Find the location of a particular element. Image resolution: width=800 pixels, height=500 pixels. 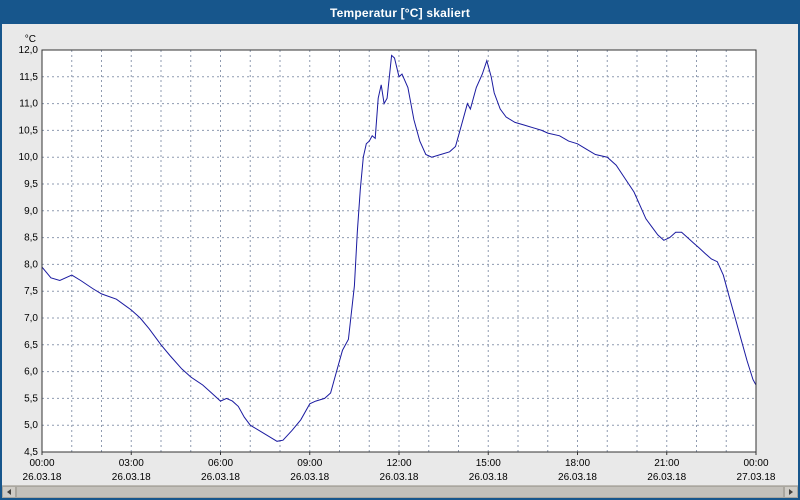

y-tick-label: 8,0 is located at coordinates (31, 264).